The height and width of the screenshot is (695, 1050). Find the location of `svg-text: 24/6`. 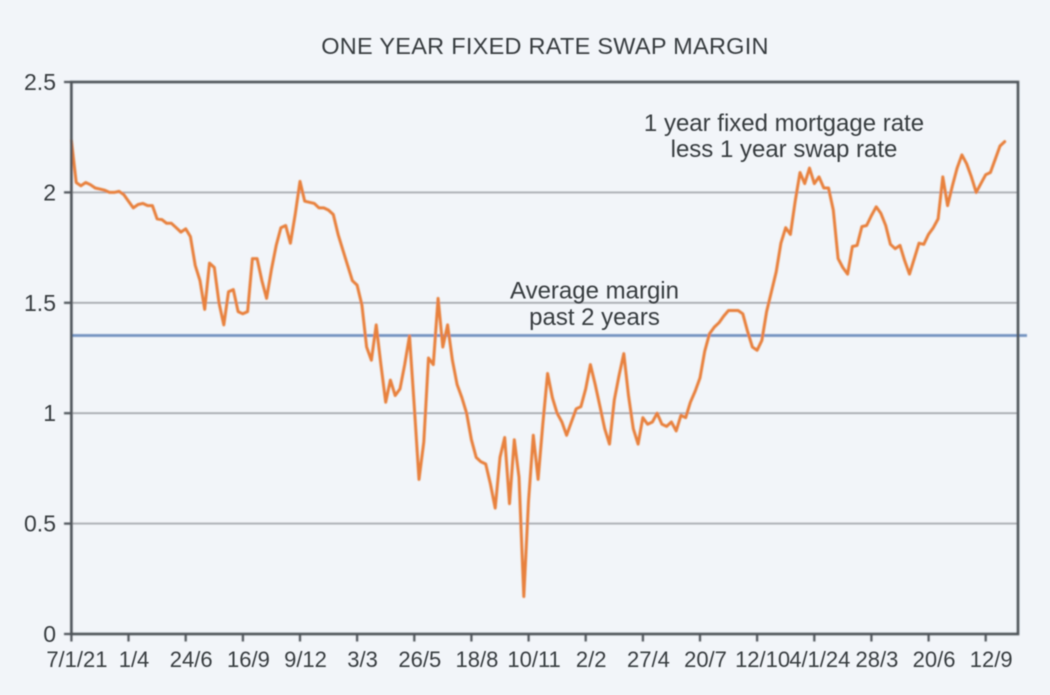

svg-text: 24/6 is located at coordinates (191, 659).